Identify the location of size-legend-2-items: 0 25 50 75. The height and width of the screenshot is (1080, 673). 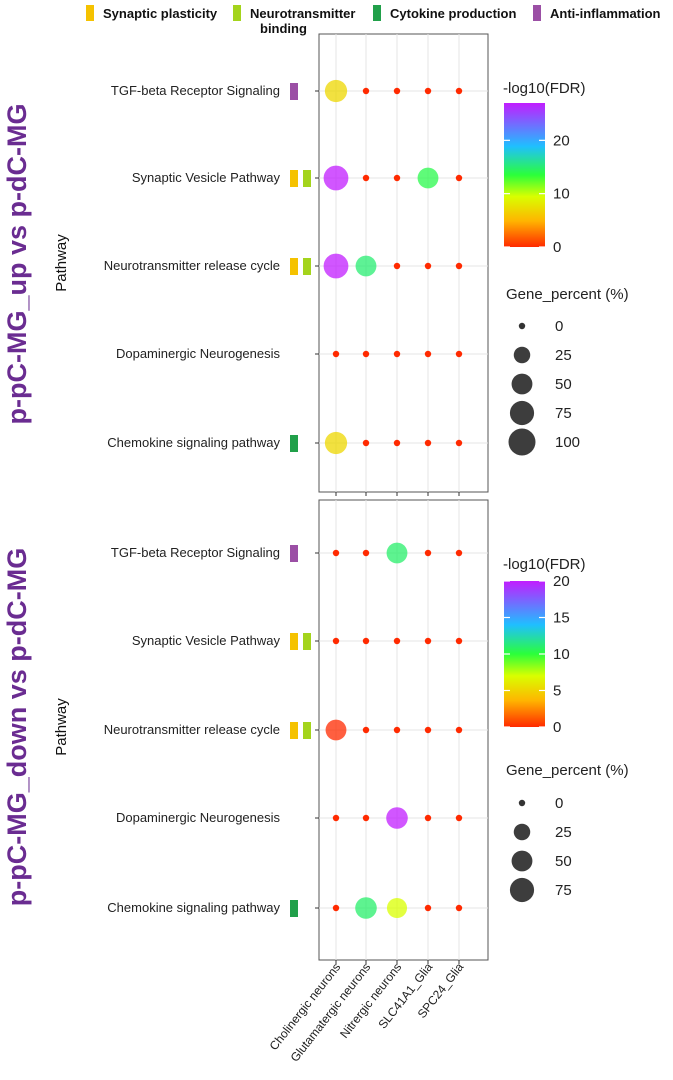
(540, 849).